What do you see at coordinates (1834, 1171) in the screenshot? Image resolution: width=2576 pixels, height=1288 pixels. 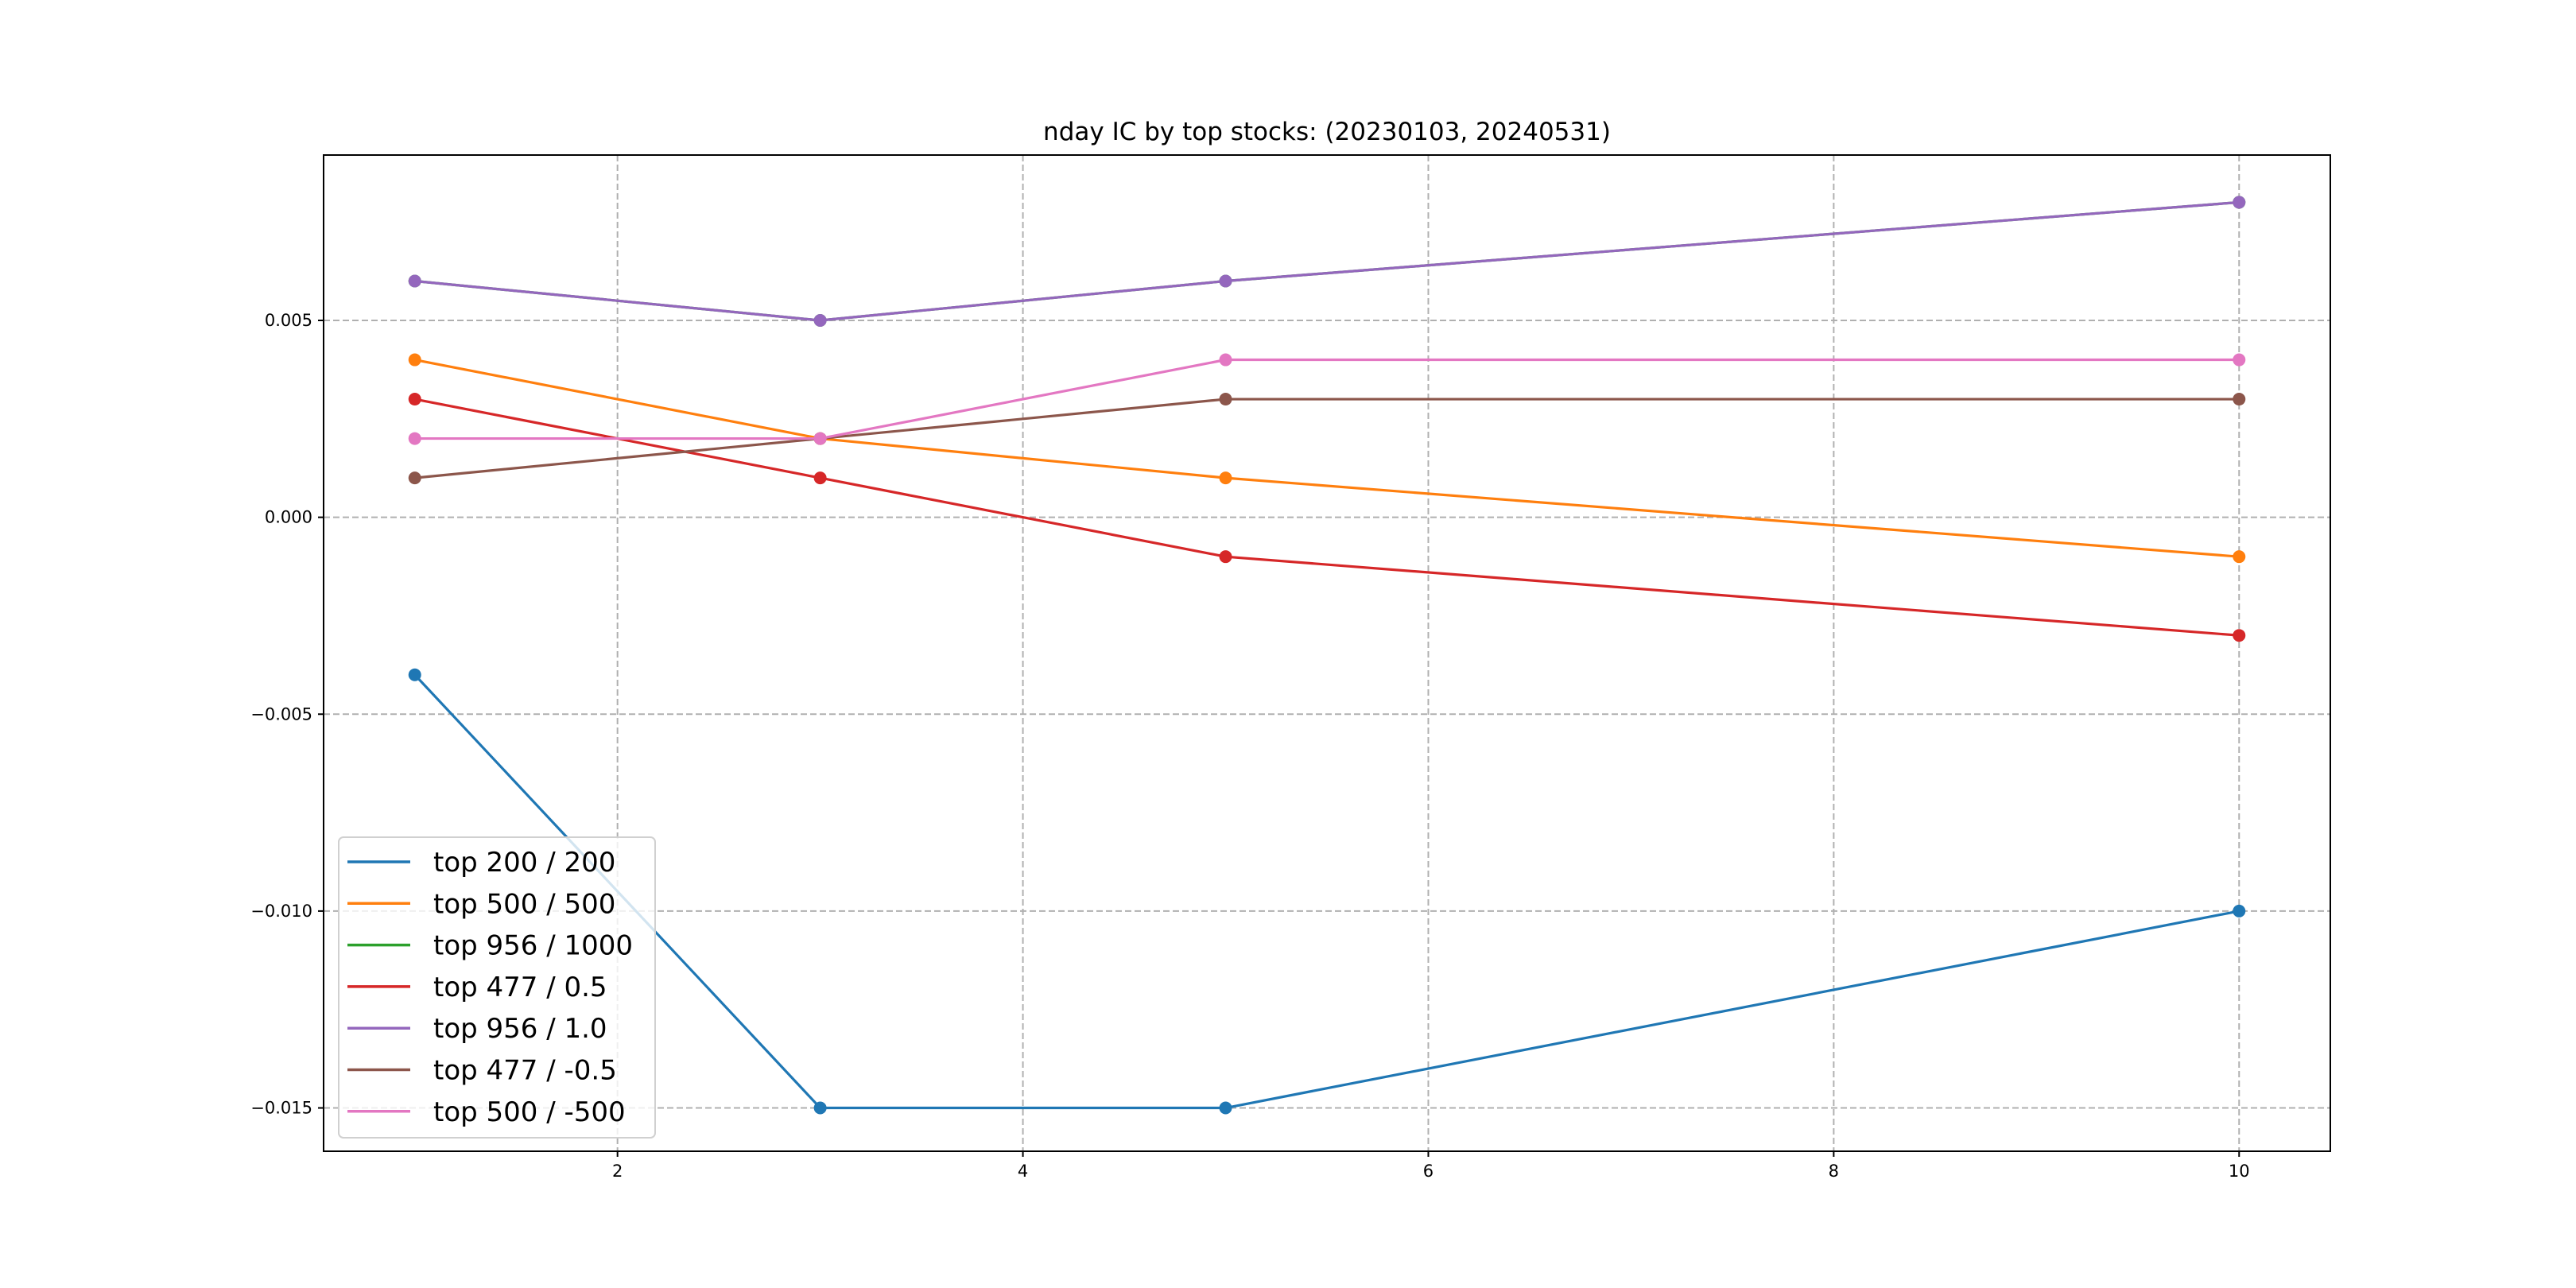 I see `x-tick-label: 8` at bounding box center [1834, 1171].